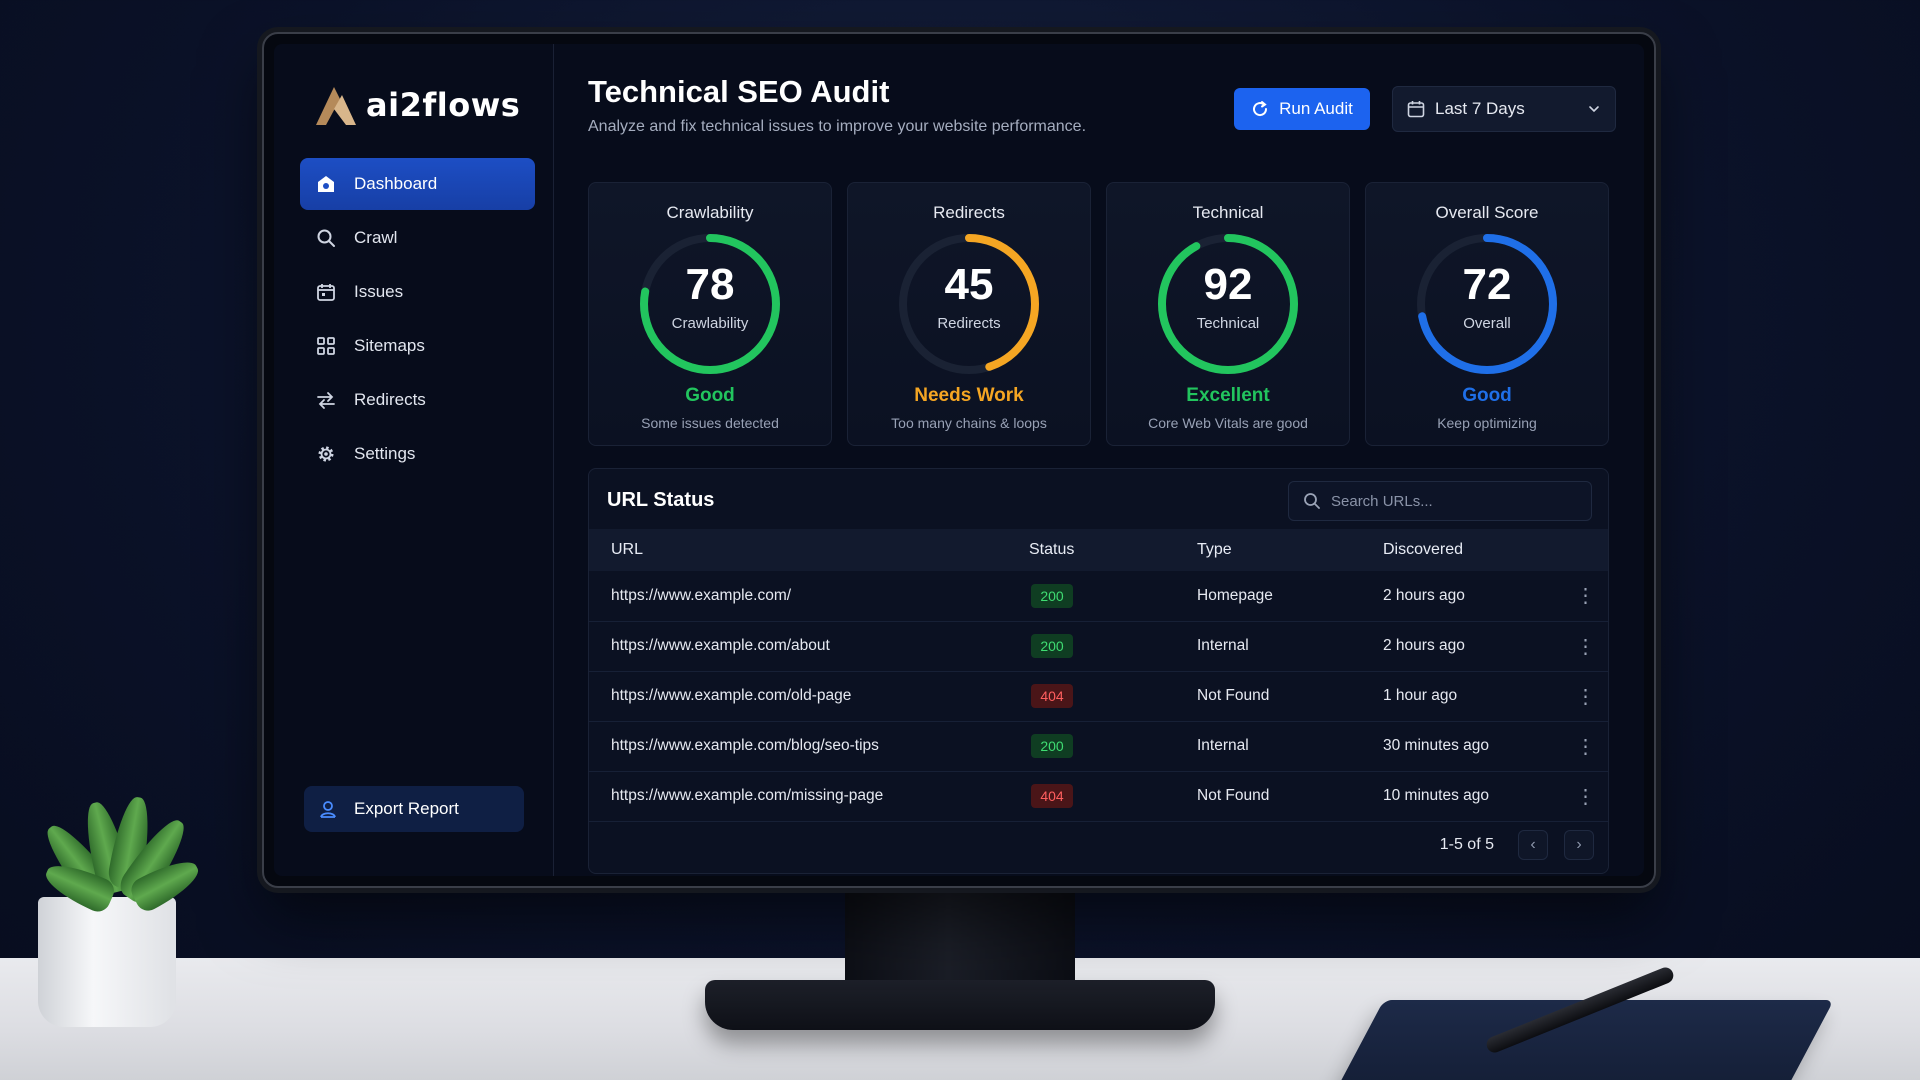 This screenshot has width=1920, height=1080. I want to click on dashboard-icon, so click(326, 184).